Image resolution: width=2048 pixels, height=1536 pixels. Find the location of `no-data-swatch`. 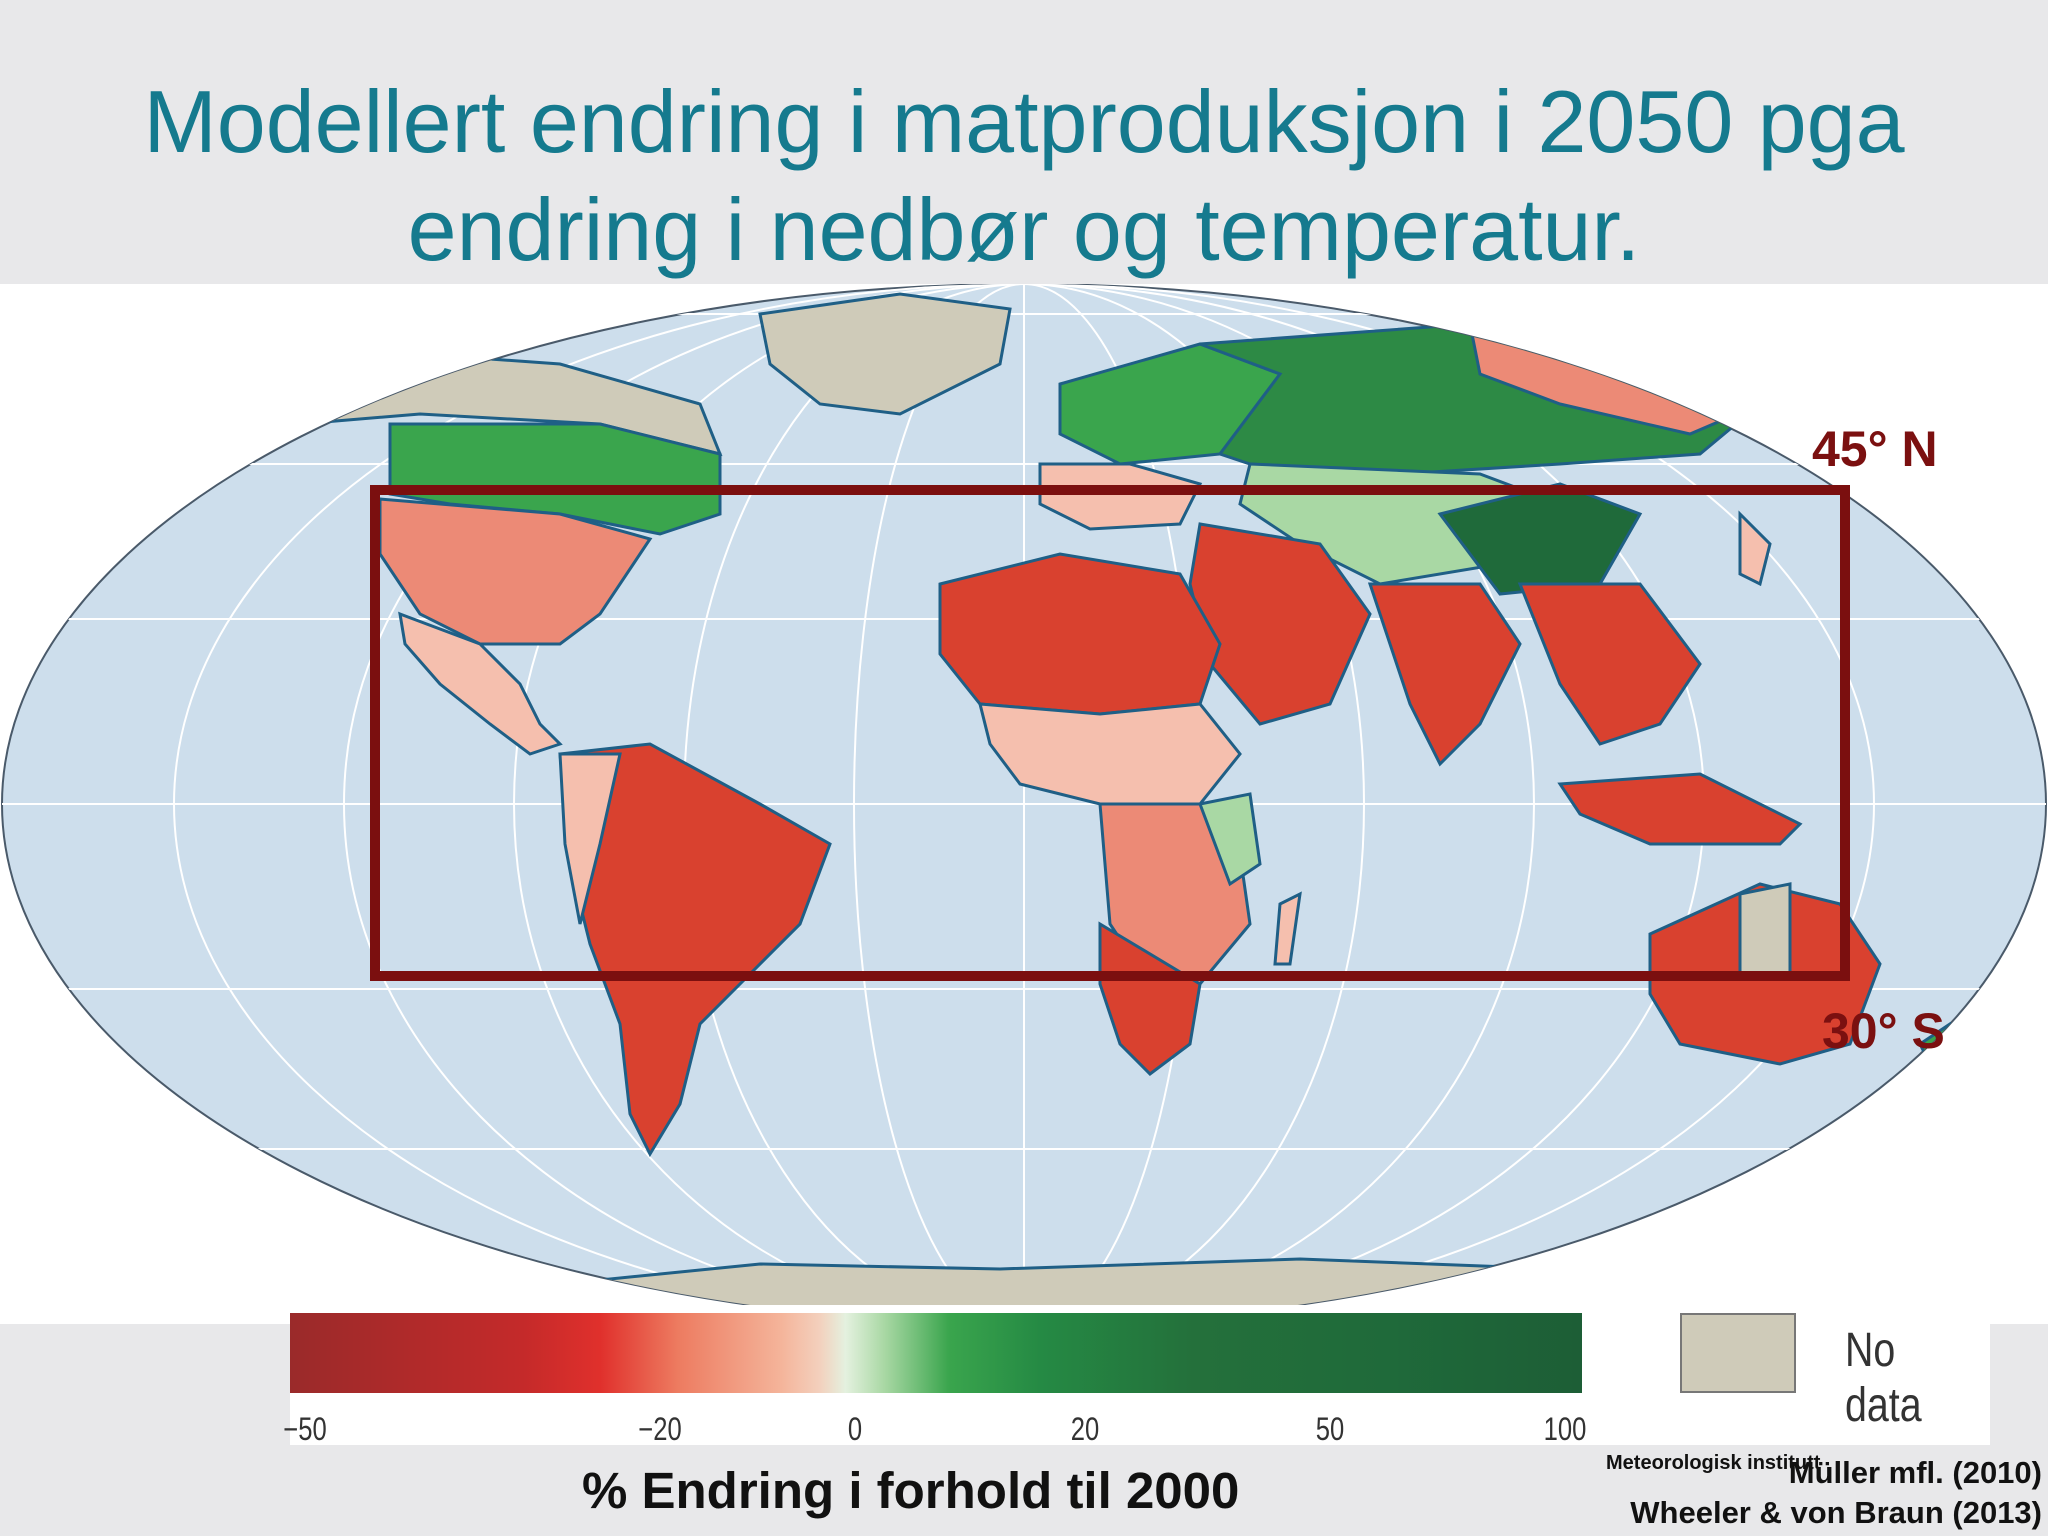

no-data-swatch is located at coordinates (1738, 1353).